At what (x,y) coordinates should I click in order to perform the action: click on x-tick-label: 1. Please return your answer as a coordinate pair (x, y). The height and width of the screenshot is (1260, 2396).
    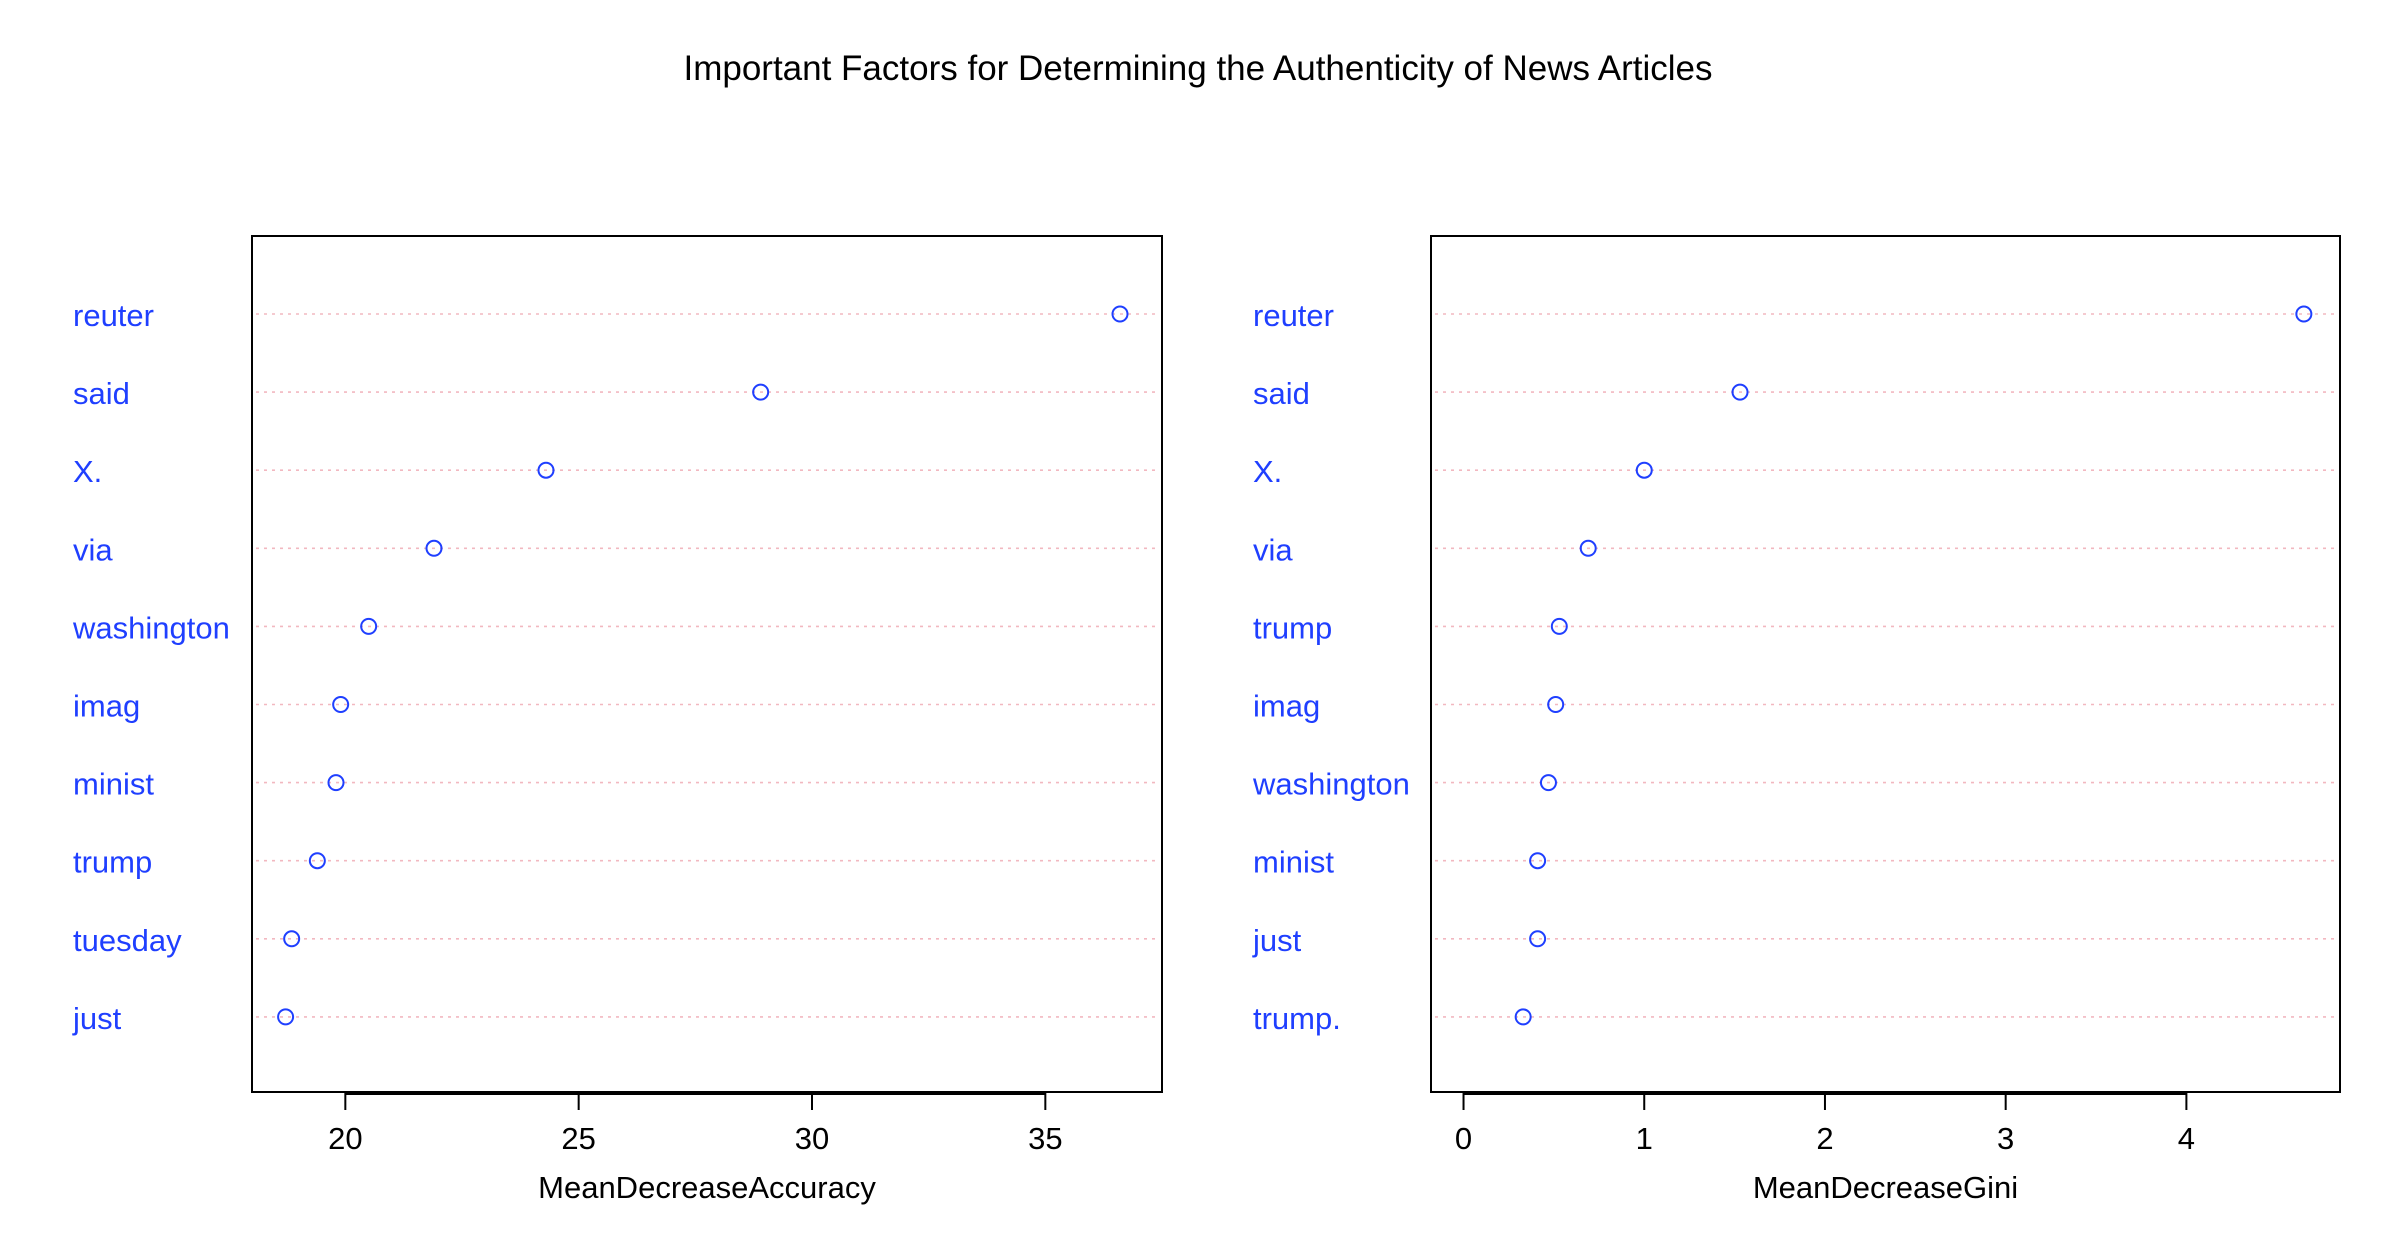
    Looking at the image, I should click on (1644, 1138).